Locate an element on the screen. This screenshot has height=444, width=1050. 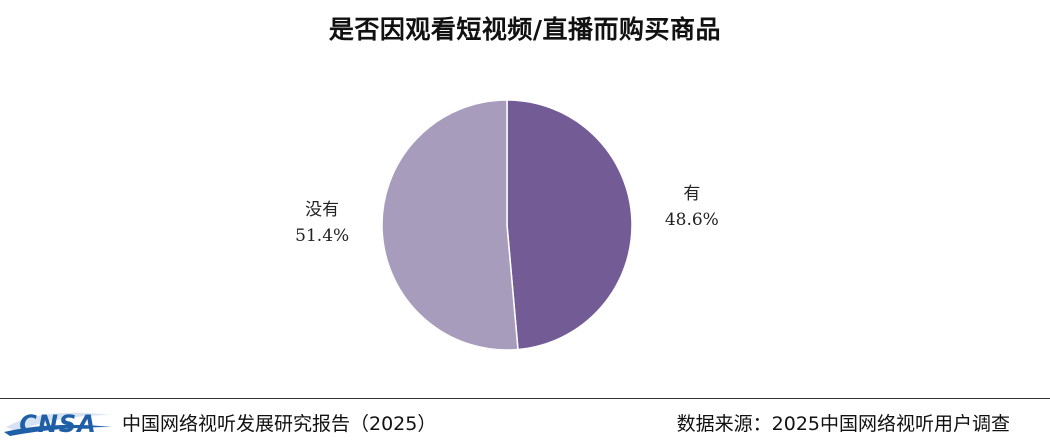
logo-swoosh-icon is located at coordinates (58, 421).